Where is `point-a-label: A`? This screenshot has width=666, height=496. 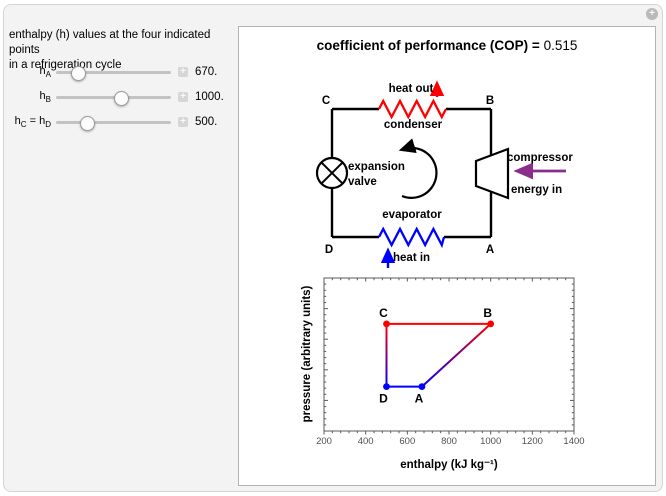 point-a-label: A is located at coordinates (490, 250).